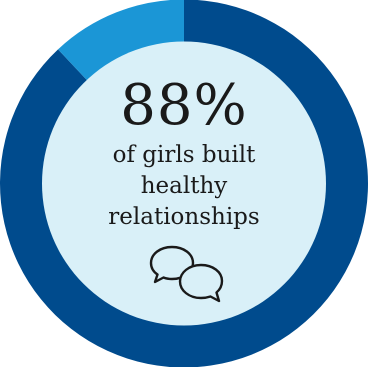 This screenshot has width=368, height=367. What do you see at coordinates (184, 217) in the screenshot?
I see `caption-line-3: relationships` at bounding box center [184, 217].